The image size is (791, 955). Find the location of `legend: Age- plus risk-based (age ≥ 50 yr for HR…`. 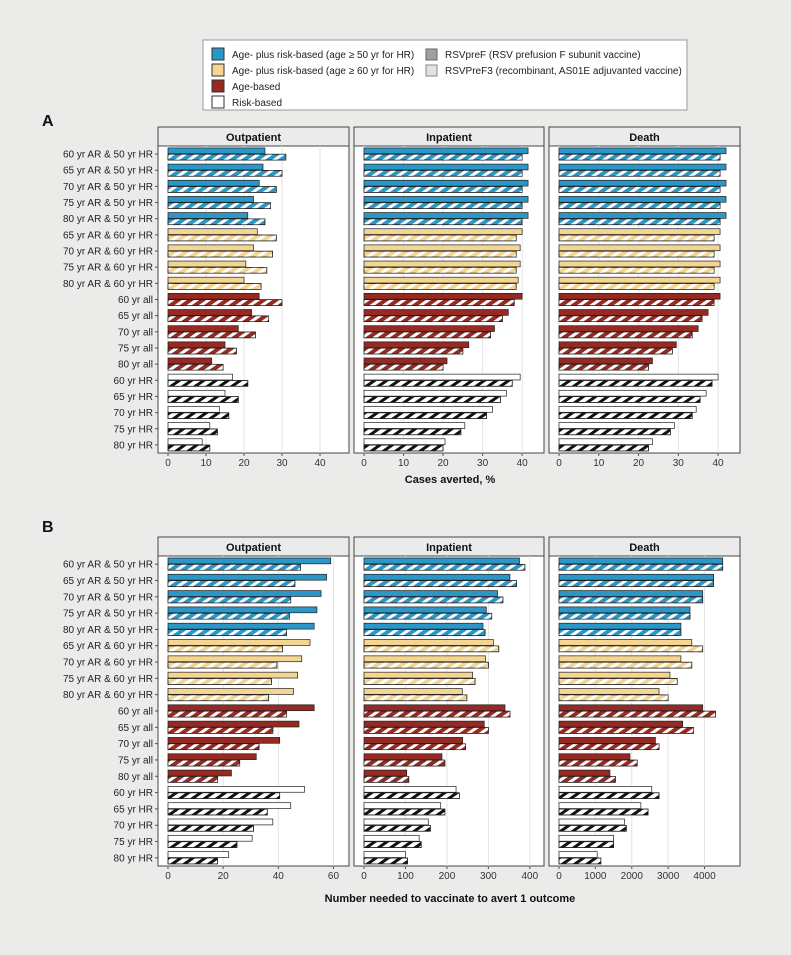

legend: Age- plus risk-based (age ≥ 50 yr for HR… is located at coordinates (445, 75).